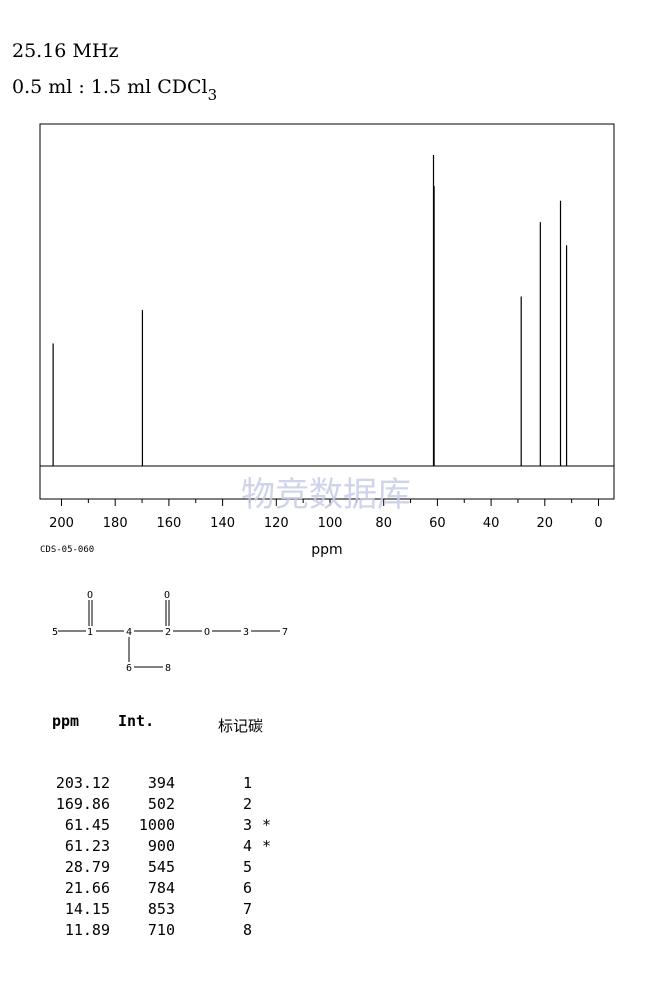  What do you see at coordinates (598, 523) in the screenshot?
I see `x-tick-label: 0` at bounding box center [598, 523].